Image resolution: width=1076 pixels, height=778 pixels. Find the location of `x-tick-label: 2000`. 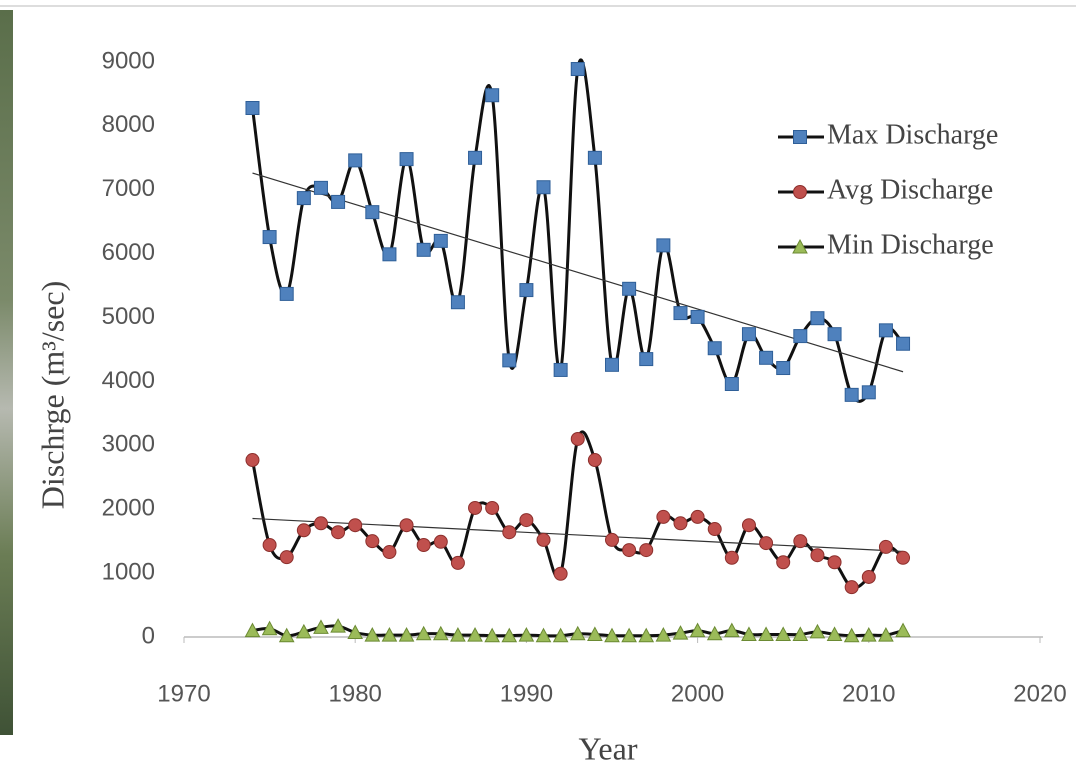

x-tick-label: 2000 is located at coordinates (697, 693).